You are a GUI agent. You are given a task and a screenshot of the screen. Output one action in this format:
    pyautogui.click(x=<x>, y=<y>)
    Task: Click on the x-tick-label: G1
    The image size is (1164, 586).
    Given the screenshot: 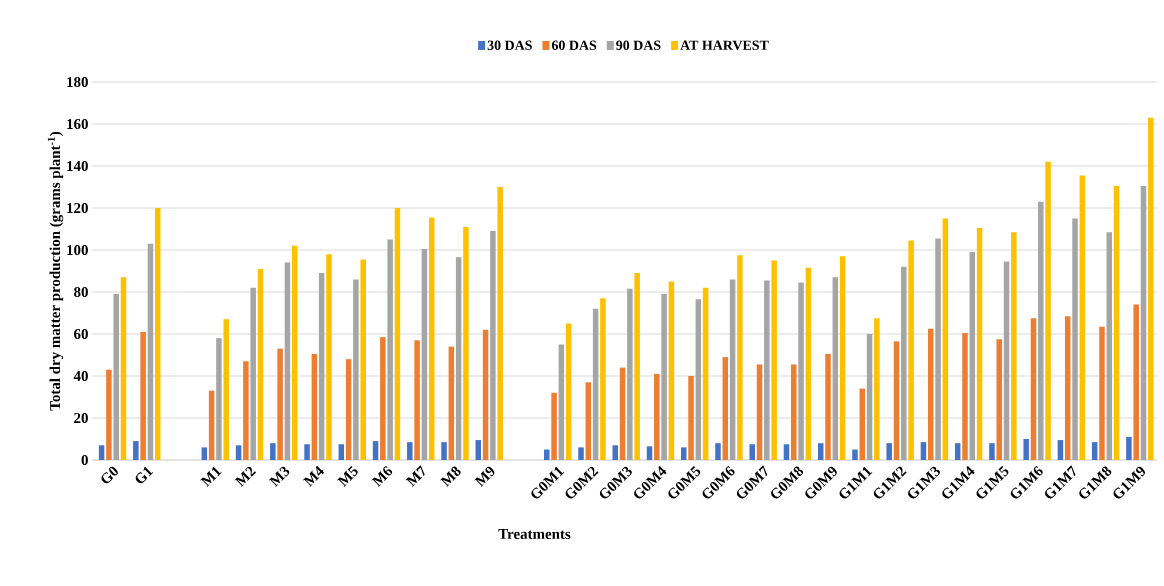 What is the action you would take?
    pyautogui.click(x=144, y=475)
    